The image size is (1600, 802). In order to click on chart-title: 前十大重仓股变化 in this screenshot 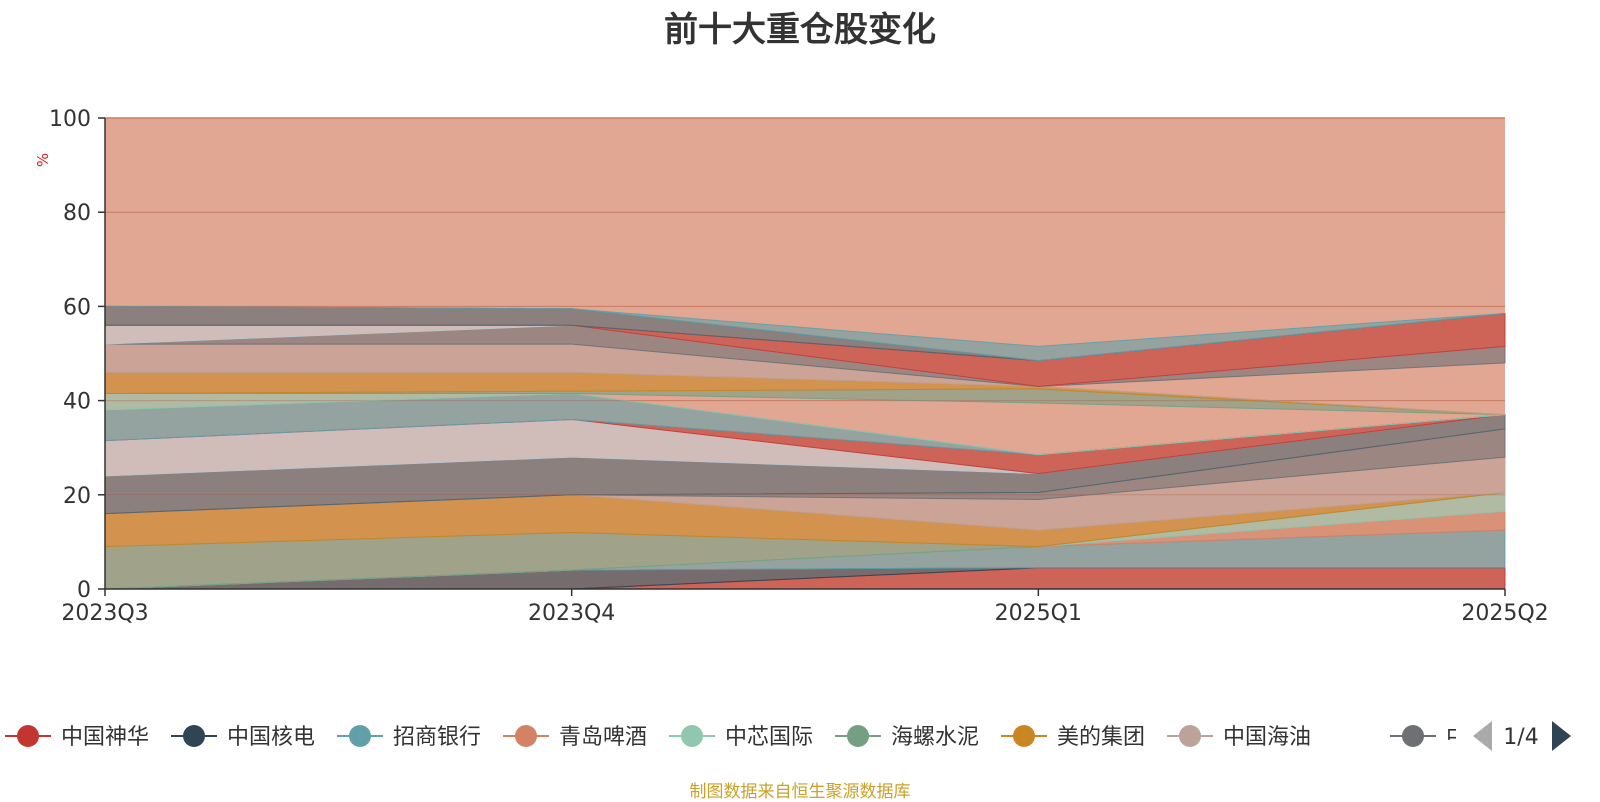, I will do `click(800, 30)`.